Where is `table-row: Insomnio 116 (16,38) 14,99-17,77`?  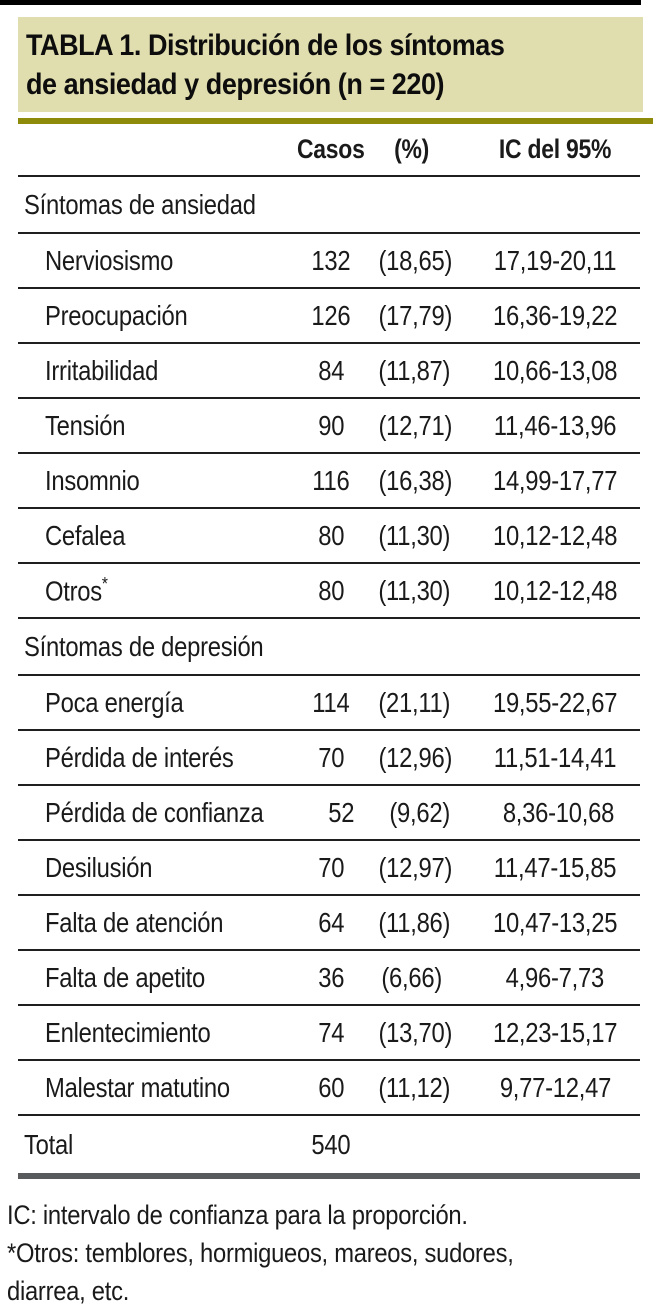
table-row: Insomnio 116 (16,38) 14,99-17,77 is located at coordinates (329, 481).